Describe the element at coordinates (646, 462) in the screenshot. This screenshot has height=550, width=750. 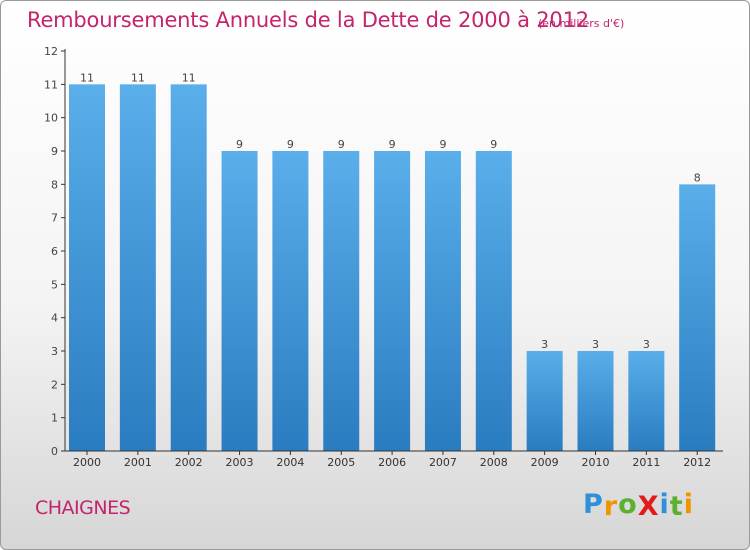
I see `x-tick-label: 2011` at that location.